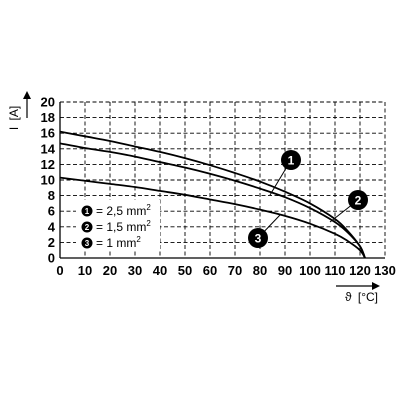 Image resolution: width=400 pixels, height=400 pixels. What do you see at coordinates (59, 270) in the screenshot?
I see `x-tick-label-0: 0` at bounding box center [59, 270].